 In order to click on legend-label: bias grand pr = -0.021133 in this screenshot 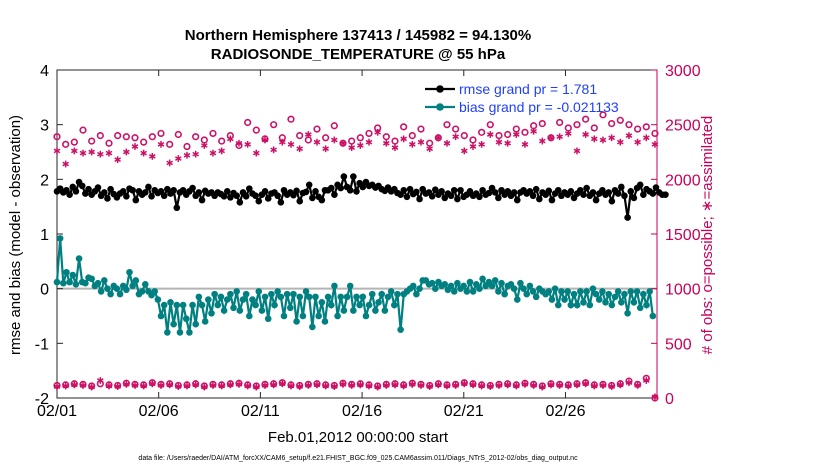, I will do `click(539, 107)`.